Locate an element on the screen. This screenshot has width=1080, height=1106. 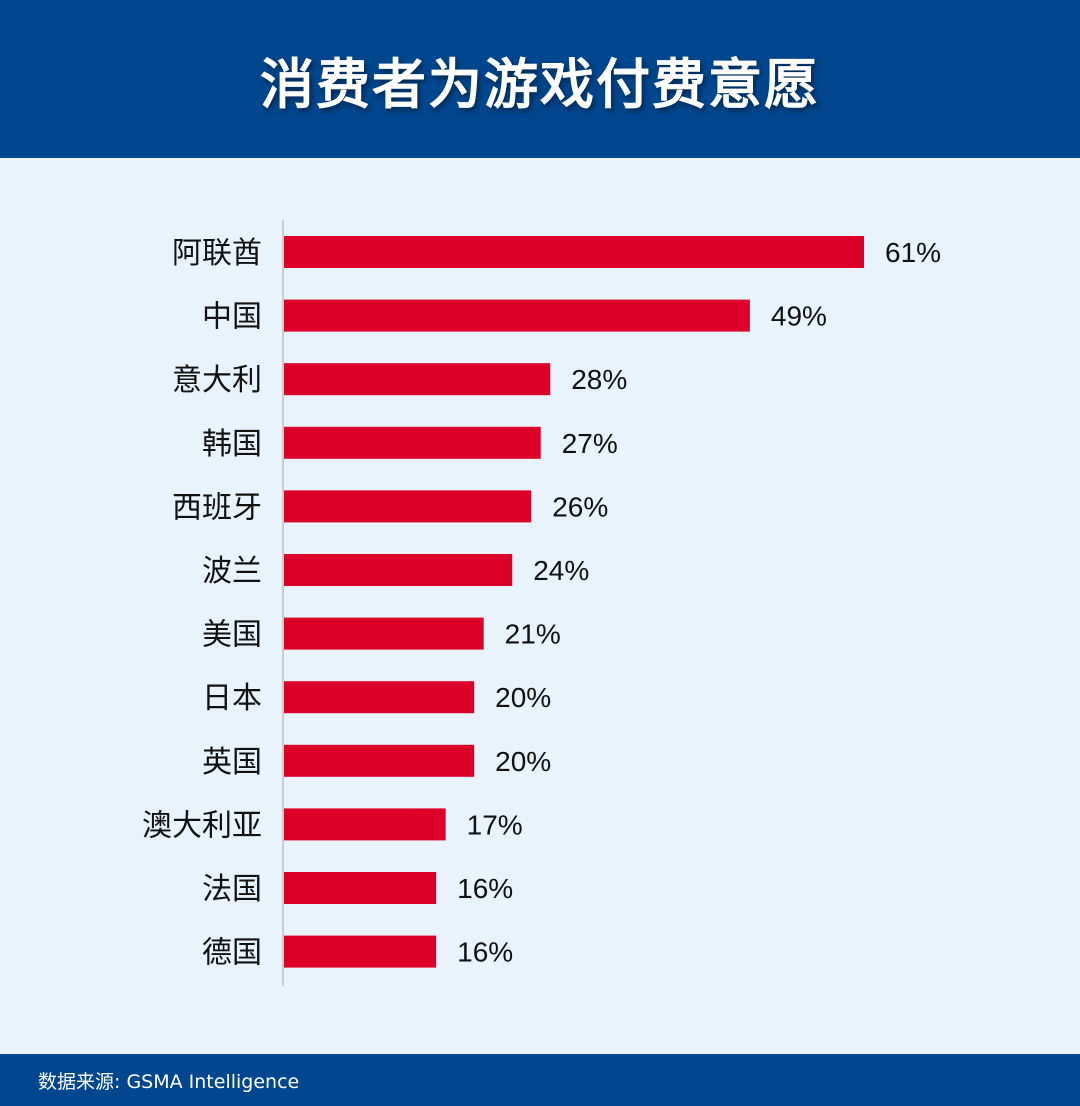
value-label: 24% is located at coordinates (561, 570).